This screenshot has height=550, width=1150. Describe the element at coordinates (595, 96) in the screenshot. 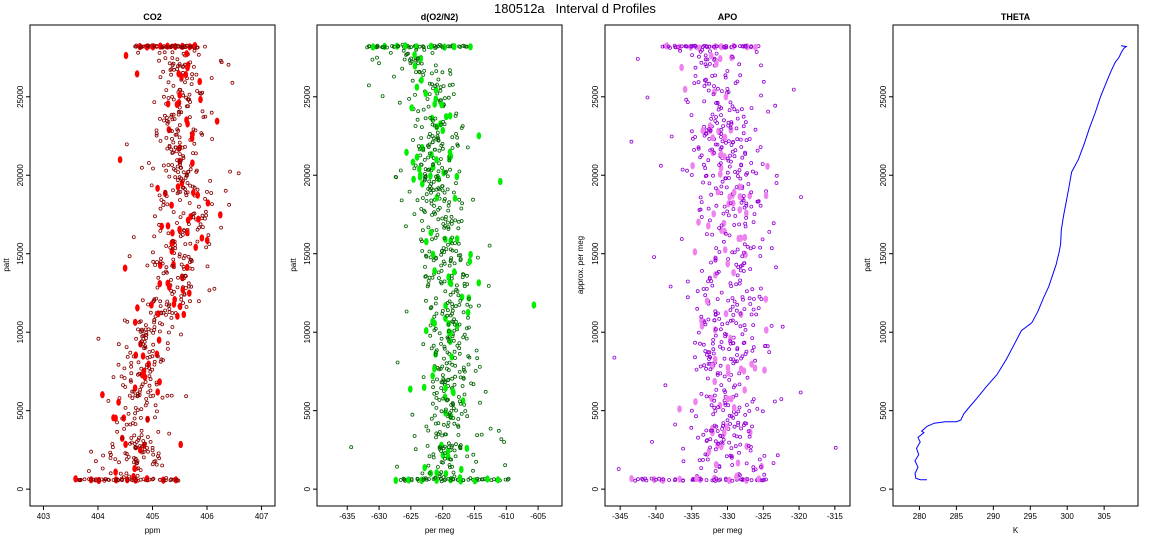

I see `apo-ytick-label: 25000` at that location.